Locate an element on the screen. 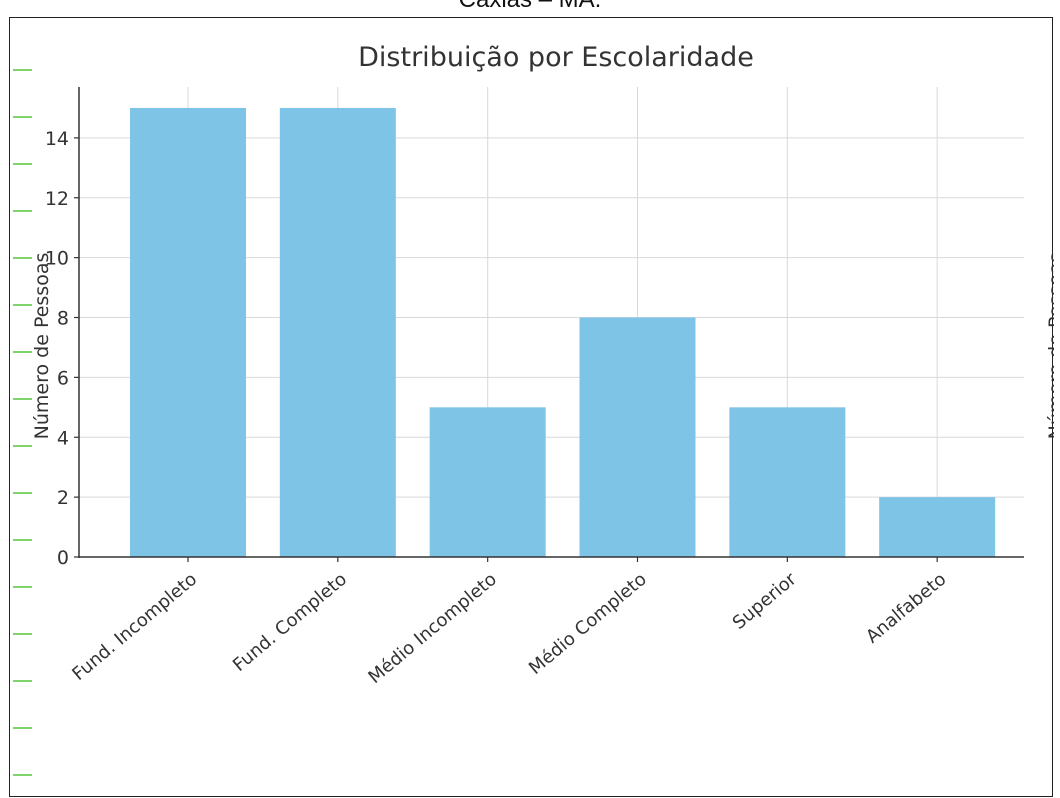 This screenshot has height=798, width=1060. y-tick-label: 6 is located at coordinates (63, 378).